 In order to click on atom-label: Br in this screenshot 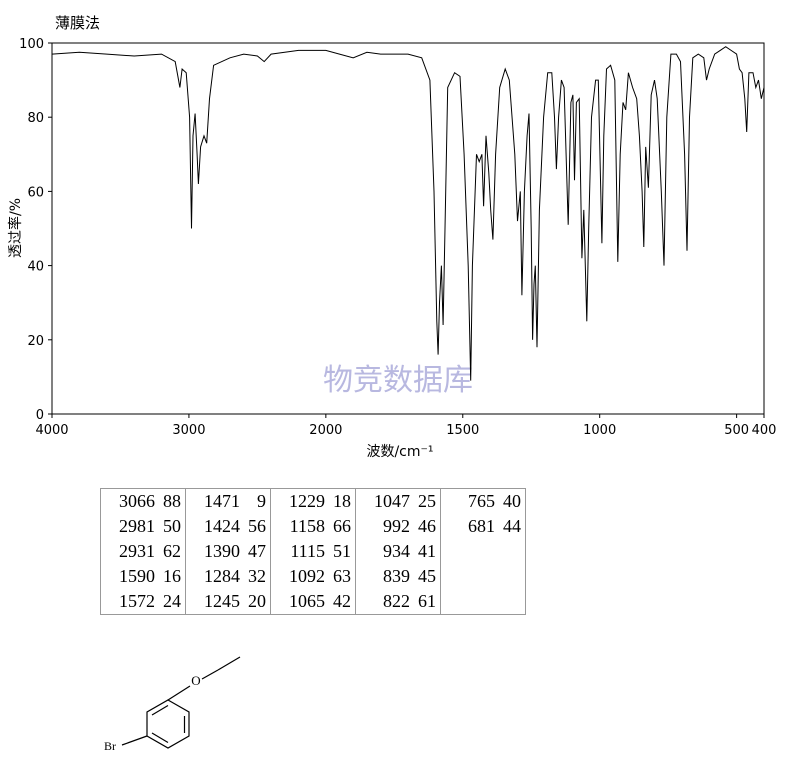, I will do `click(110, 746)`.